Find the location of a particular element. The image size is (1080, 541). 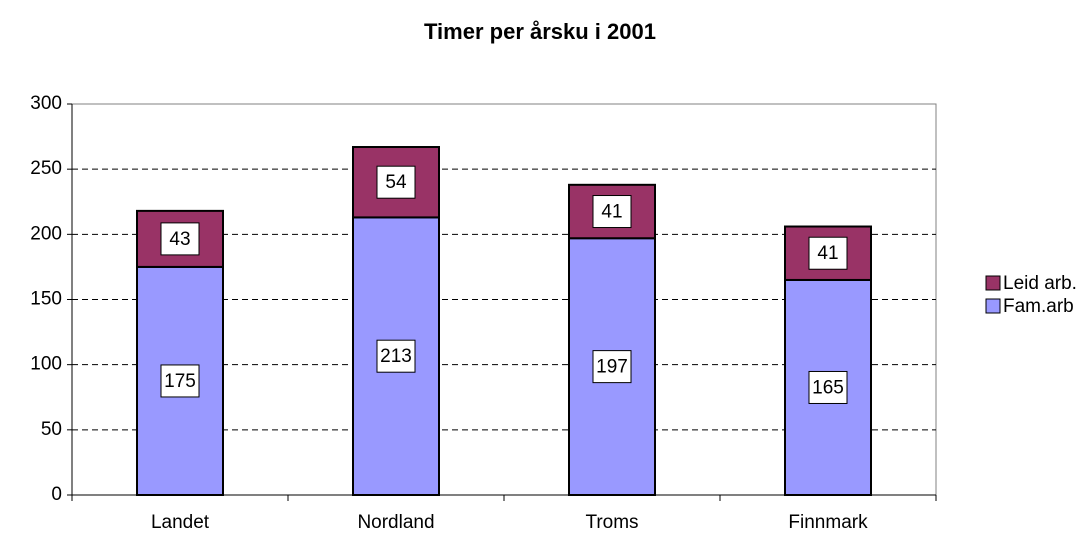

y-tick-label: 0 is located at coordinates (56, 494).